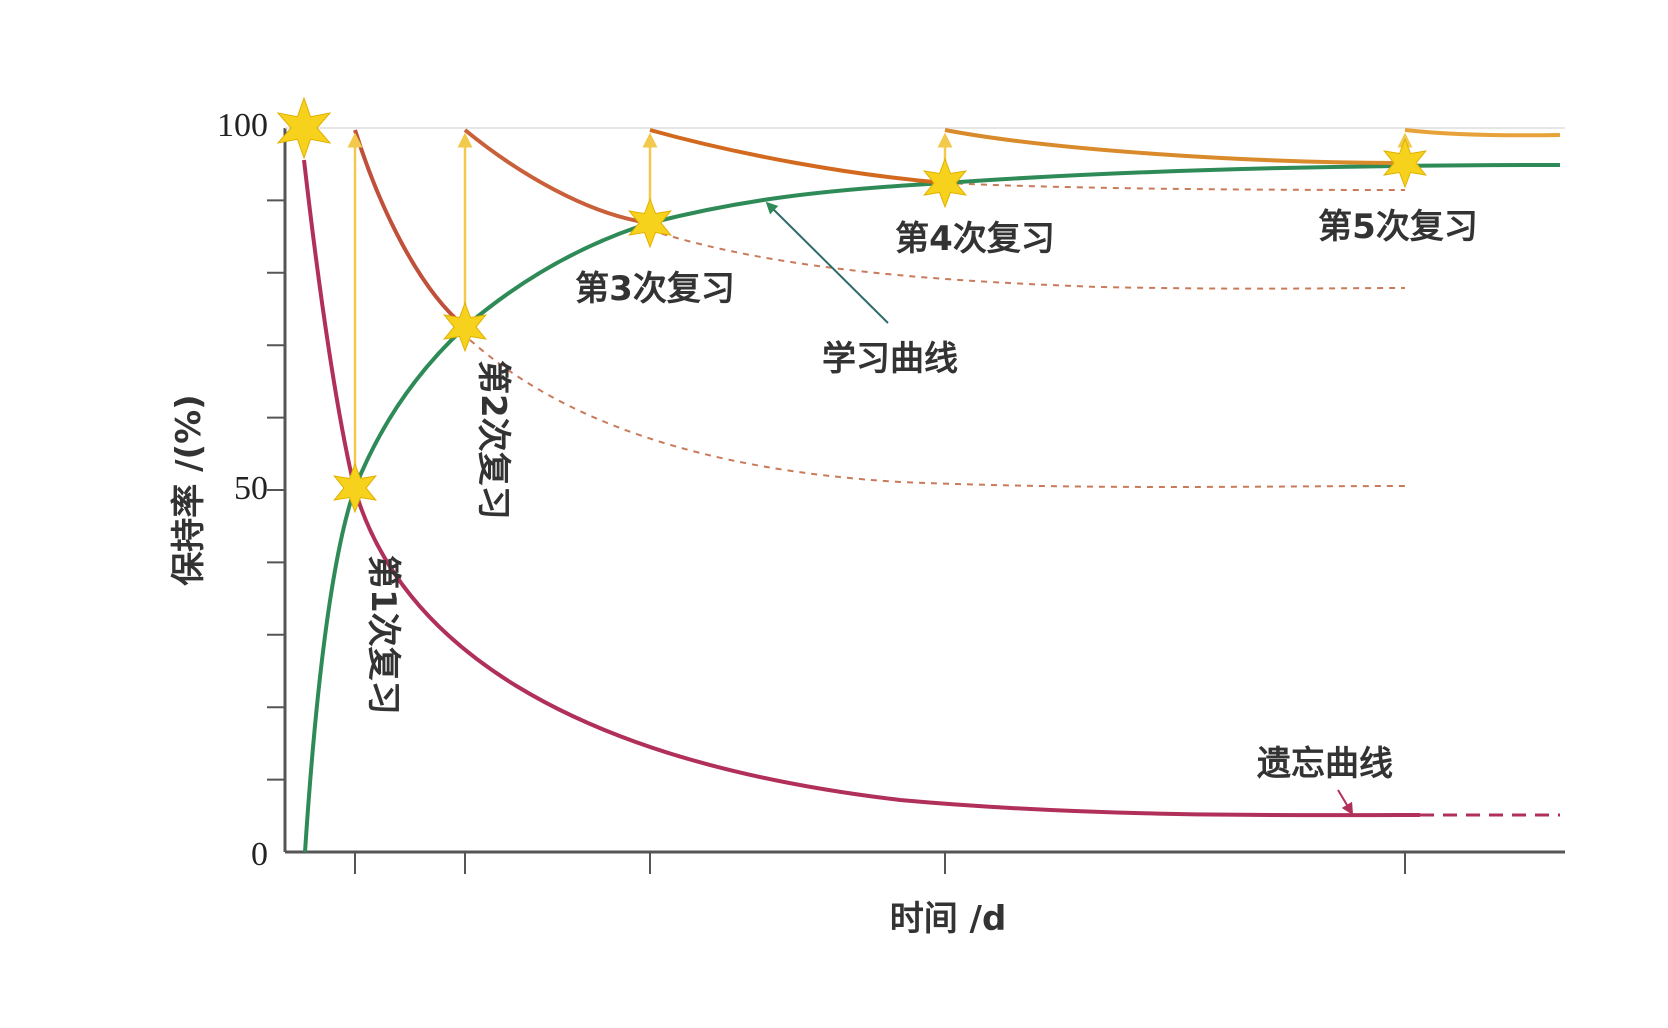  Describe the element at coordinates (1325, 764) in the screenshot. I see `forgetting-curve-label: 遗忘曲线` at that location.